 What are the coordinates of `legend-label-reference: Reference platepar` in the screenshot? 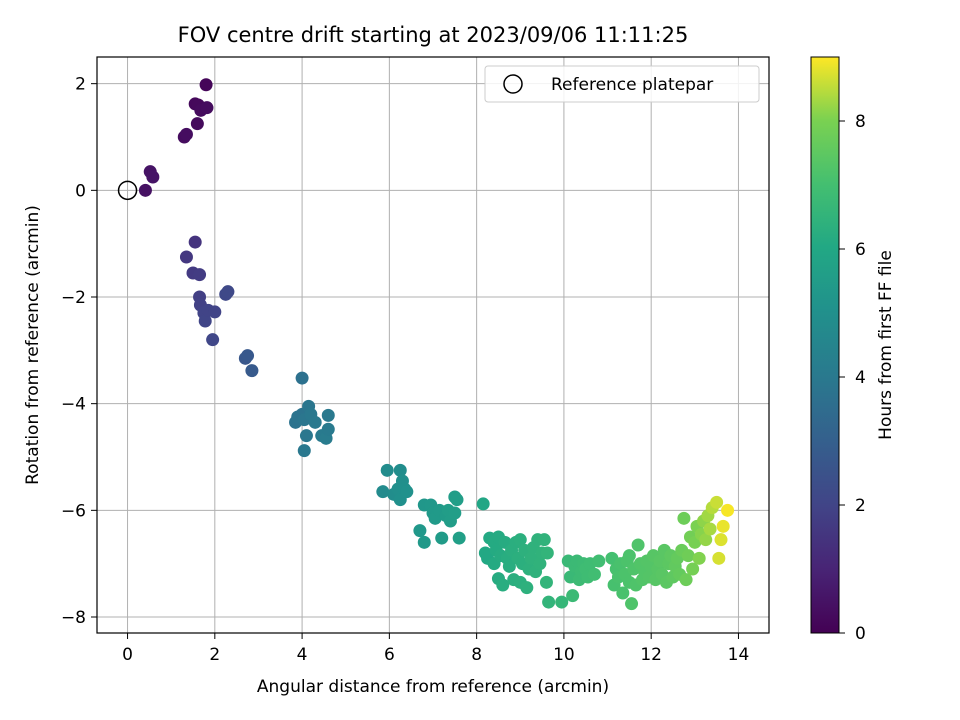 It's located at (632, 85).